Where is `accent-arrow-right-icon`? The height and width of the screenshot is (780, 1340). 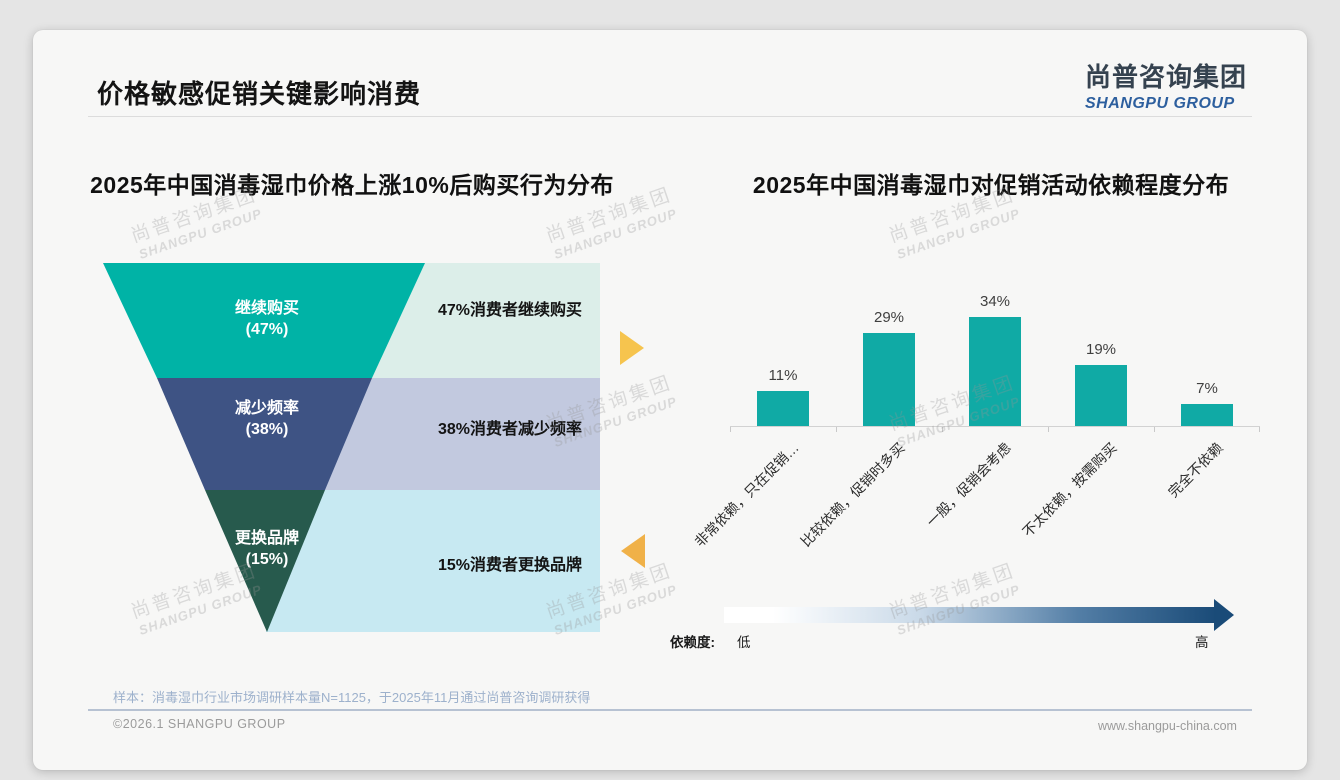 accent-arrow-right-icon is located at coordinates (632, 348).